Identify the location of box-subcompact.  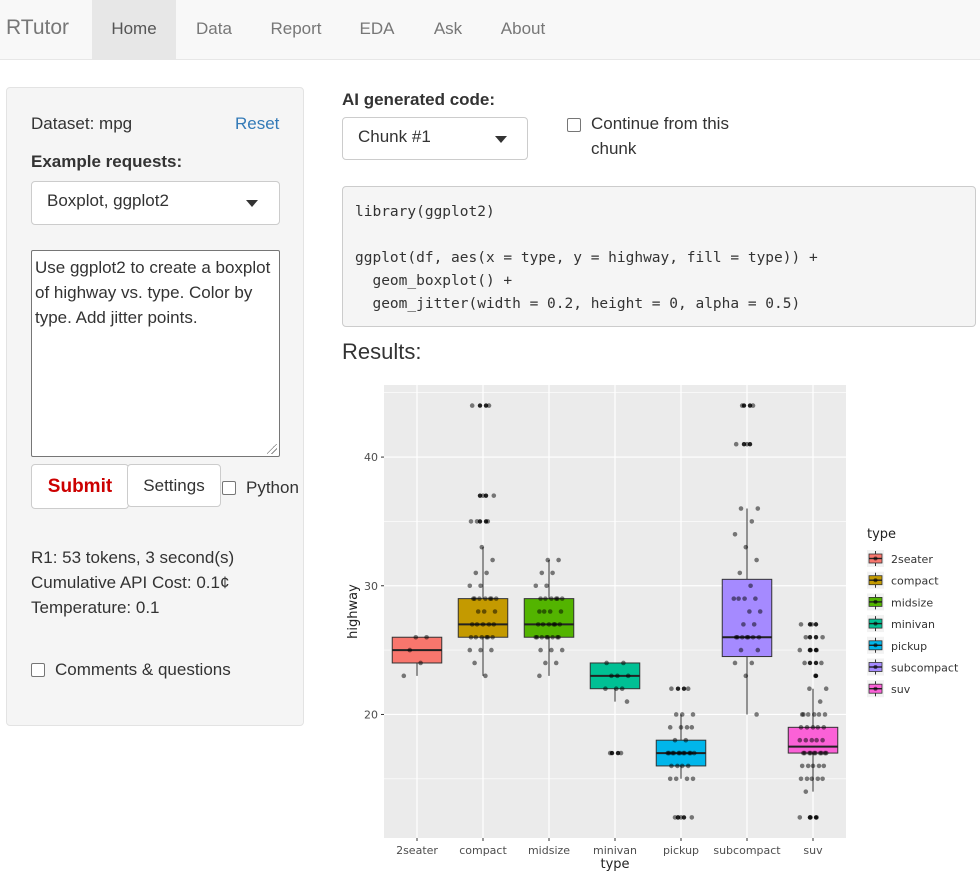
(747, 618).